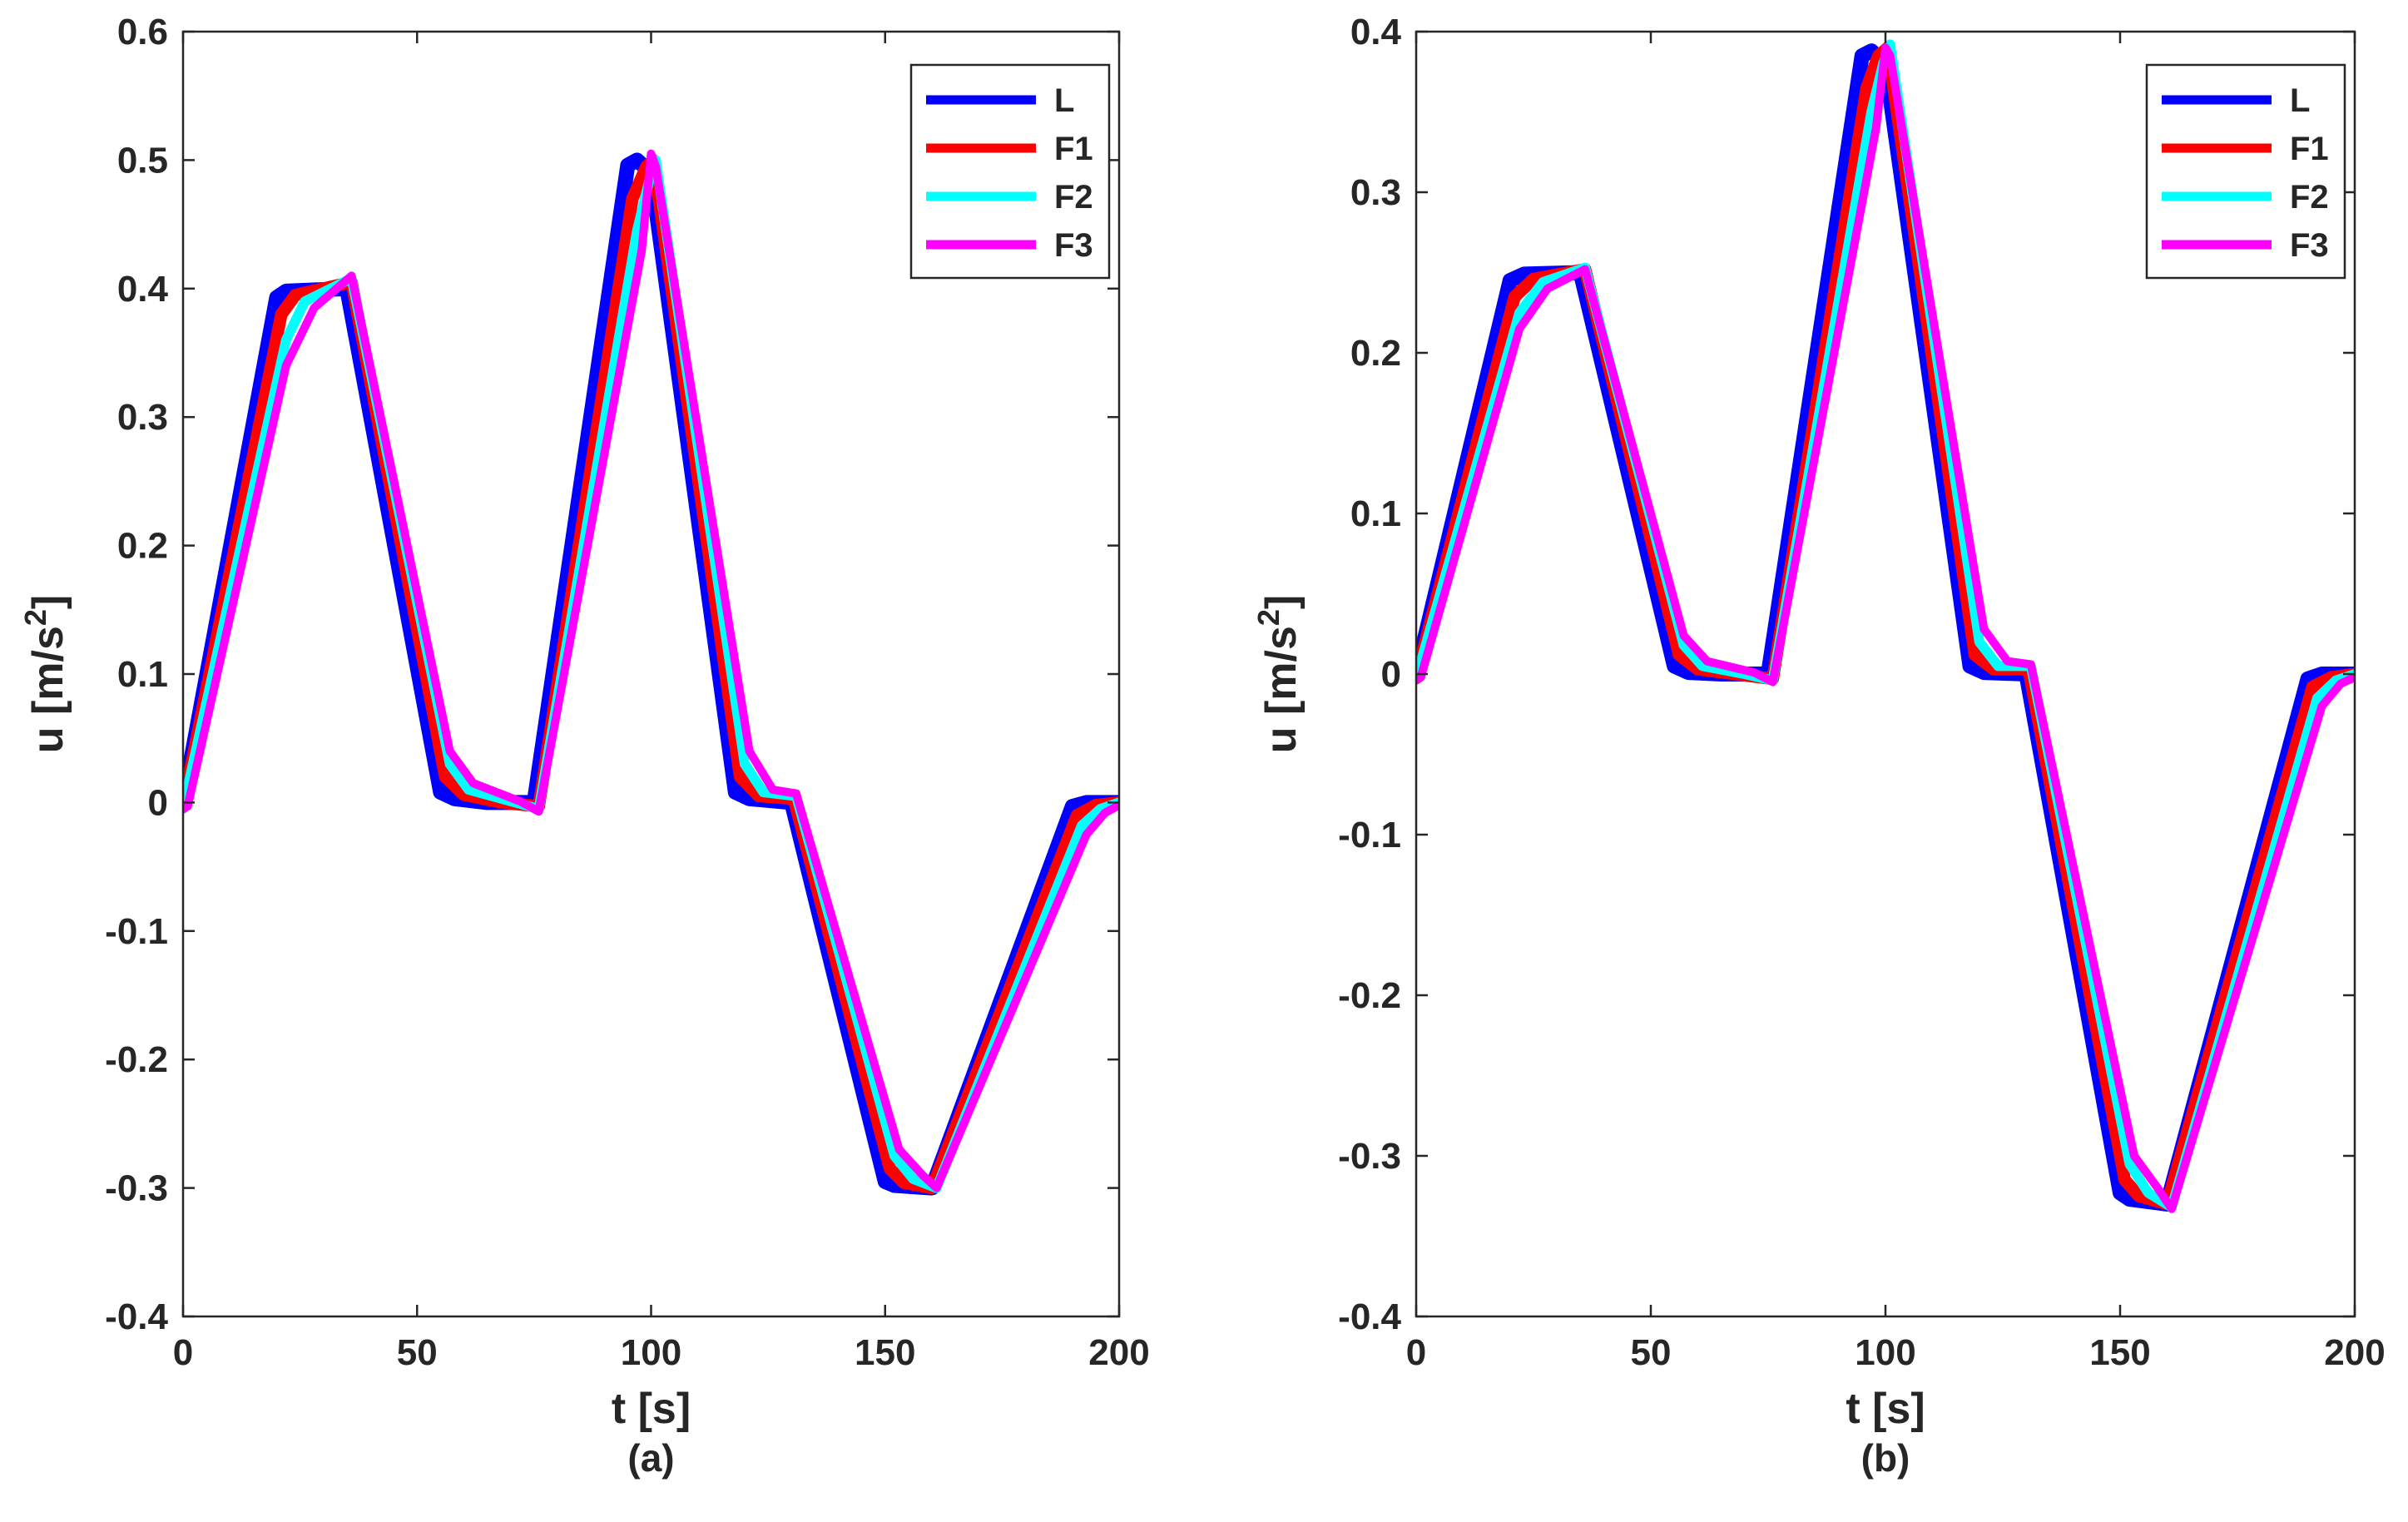  Describe the element at coordinates (1885, 1458) in the screenshot. I see `panel-label: (b)` at that location.